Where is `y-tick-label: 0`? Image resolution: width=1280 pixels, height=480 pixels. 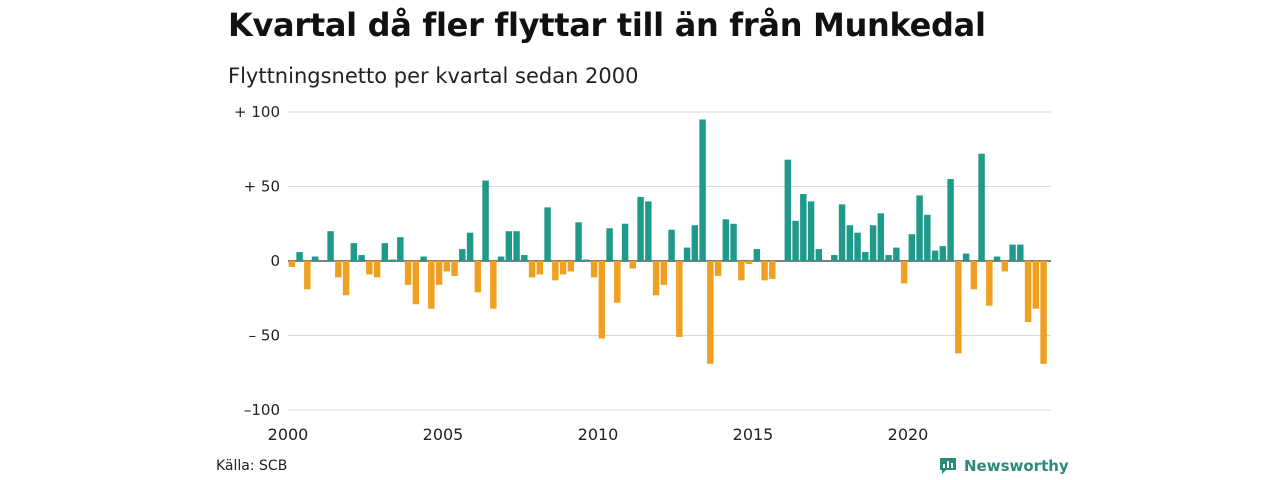
y-tick-label: 0 is located at coordinates (275, 261).